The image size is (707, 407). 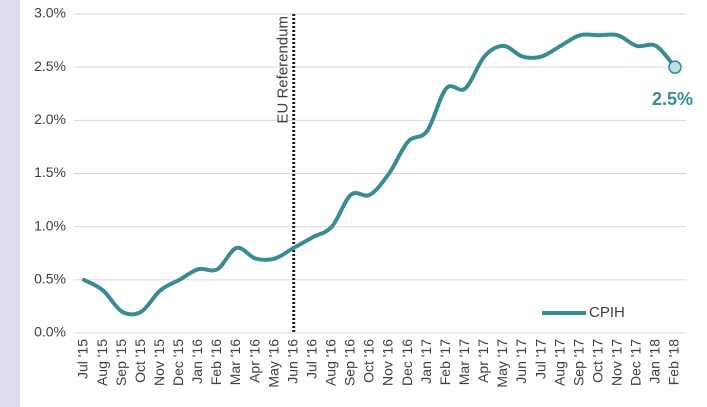 What do you see at coordinates (216, 362) in the screenshot?
I see `x-tick-label: Feb '16` at bounding box center [216, 362].